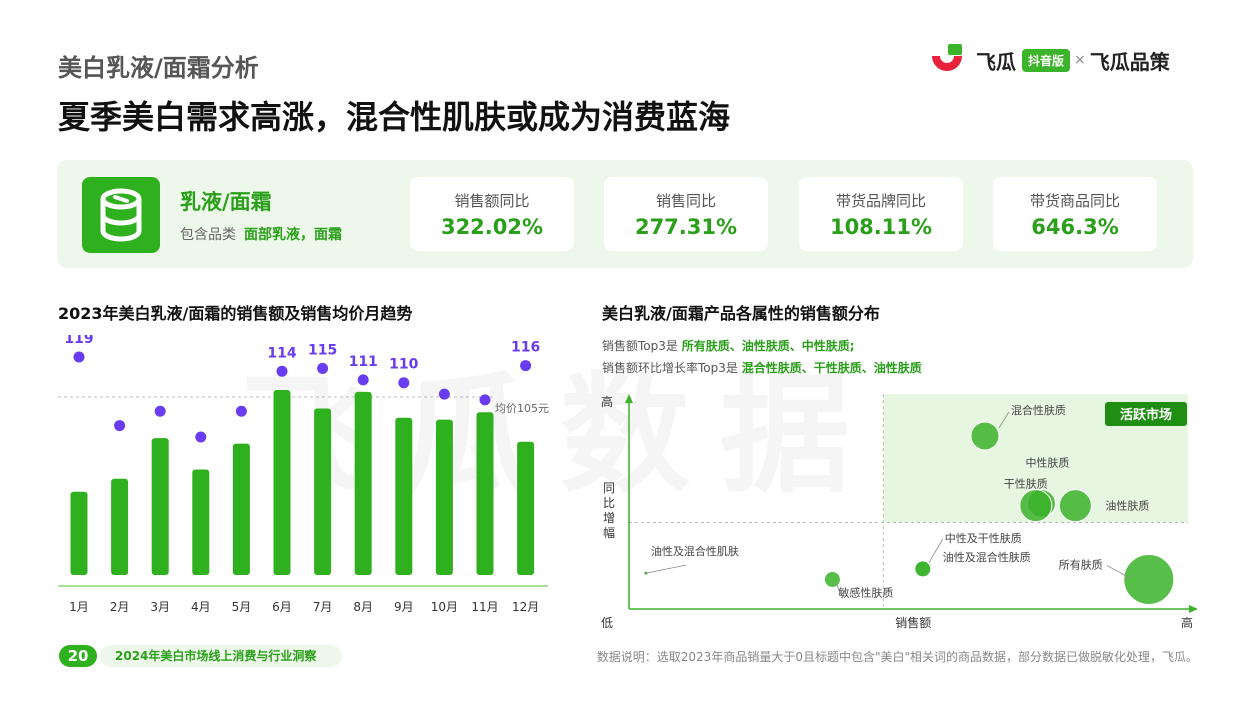 The image size is (1250, 703). I want to click on insight-top-growth: 销售额环比增长率Top3是 混合性肤质、干性肤质、油性肤质, so click(762, 367).